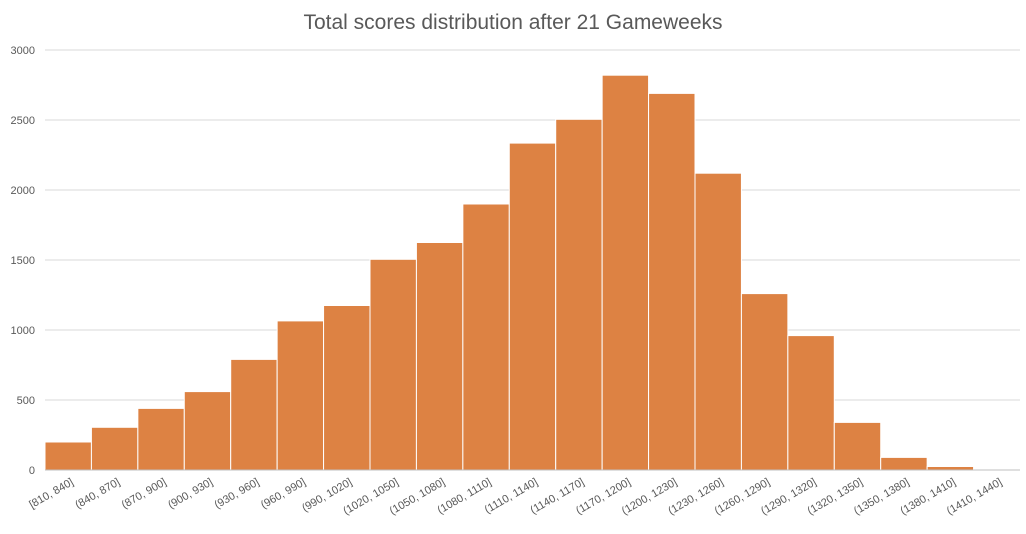 This screenshot has height=534, width=1026. I want to click on y-tick-label: 3000, so click(23, 51).